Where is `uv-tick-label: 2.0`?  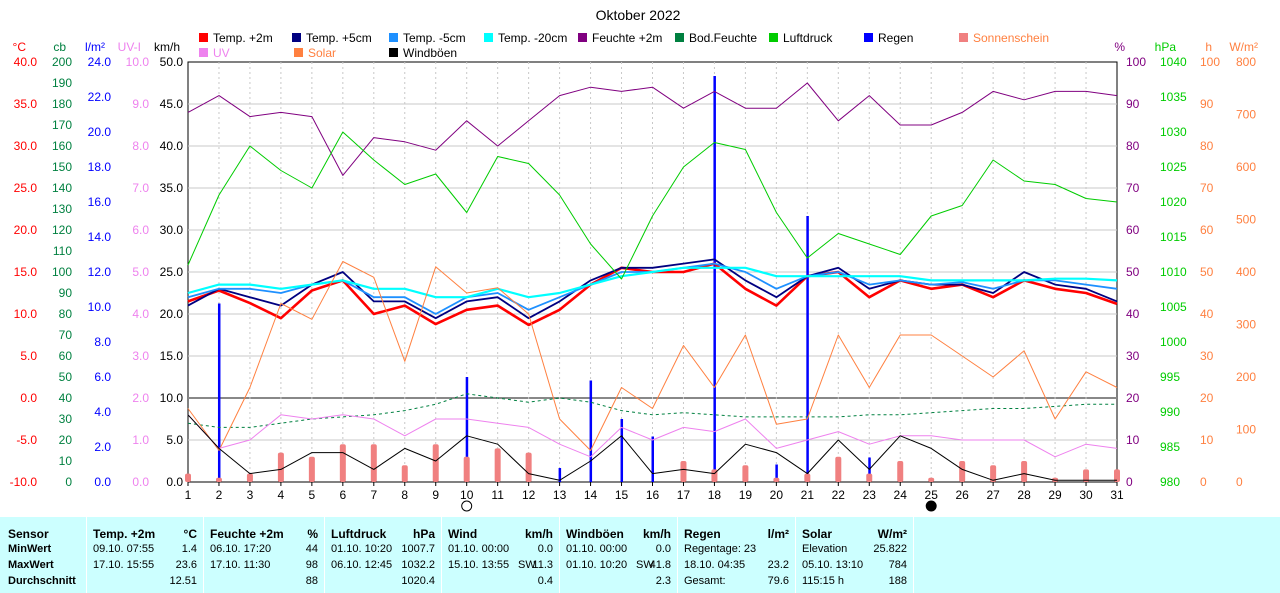 uv-tick-label: 2.0 is located at coordinates (140, 398).